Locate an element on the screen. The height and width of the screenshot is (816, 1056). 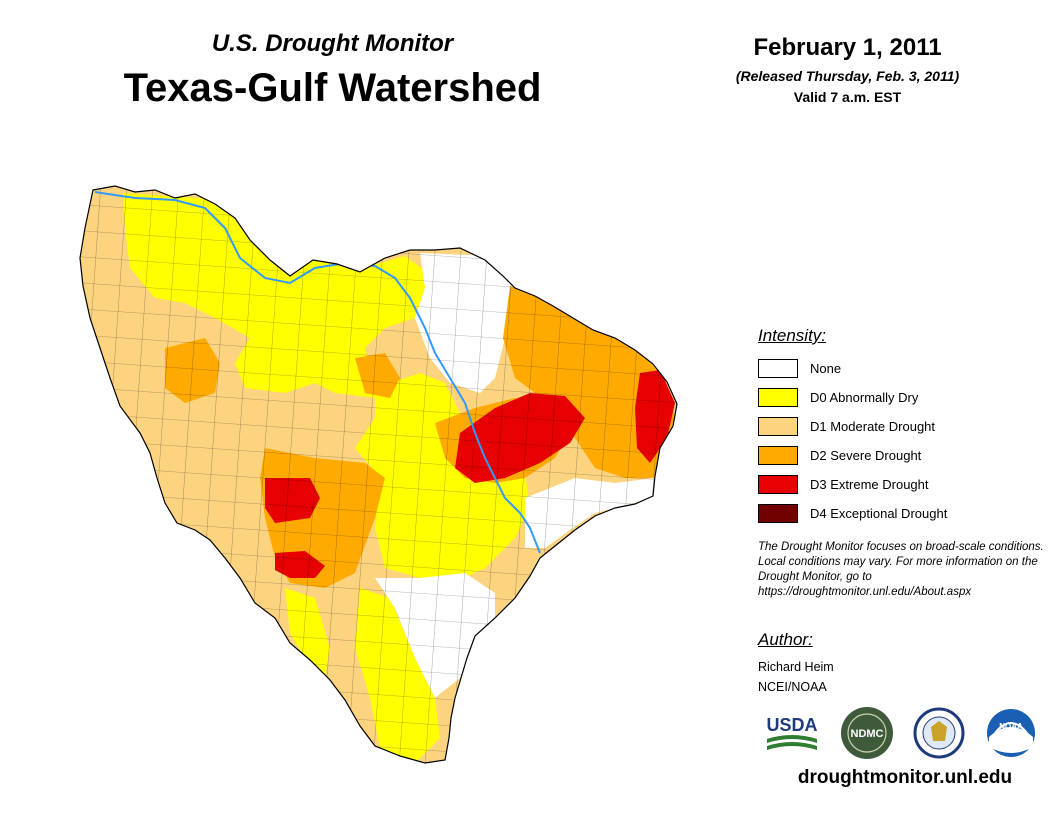
legend-item-none: None is located at coordinates (852, 368).